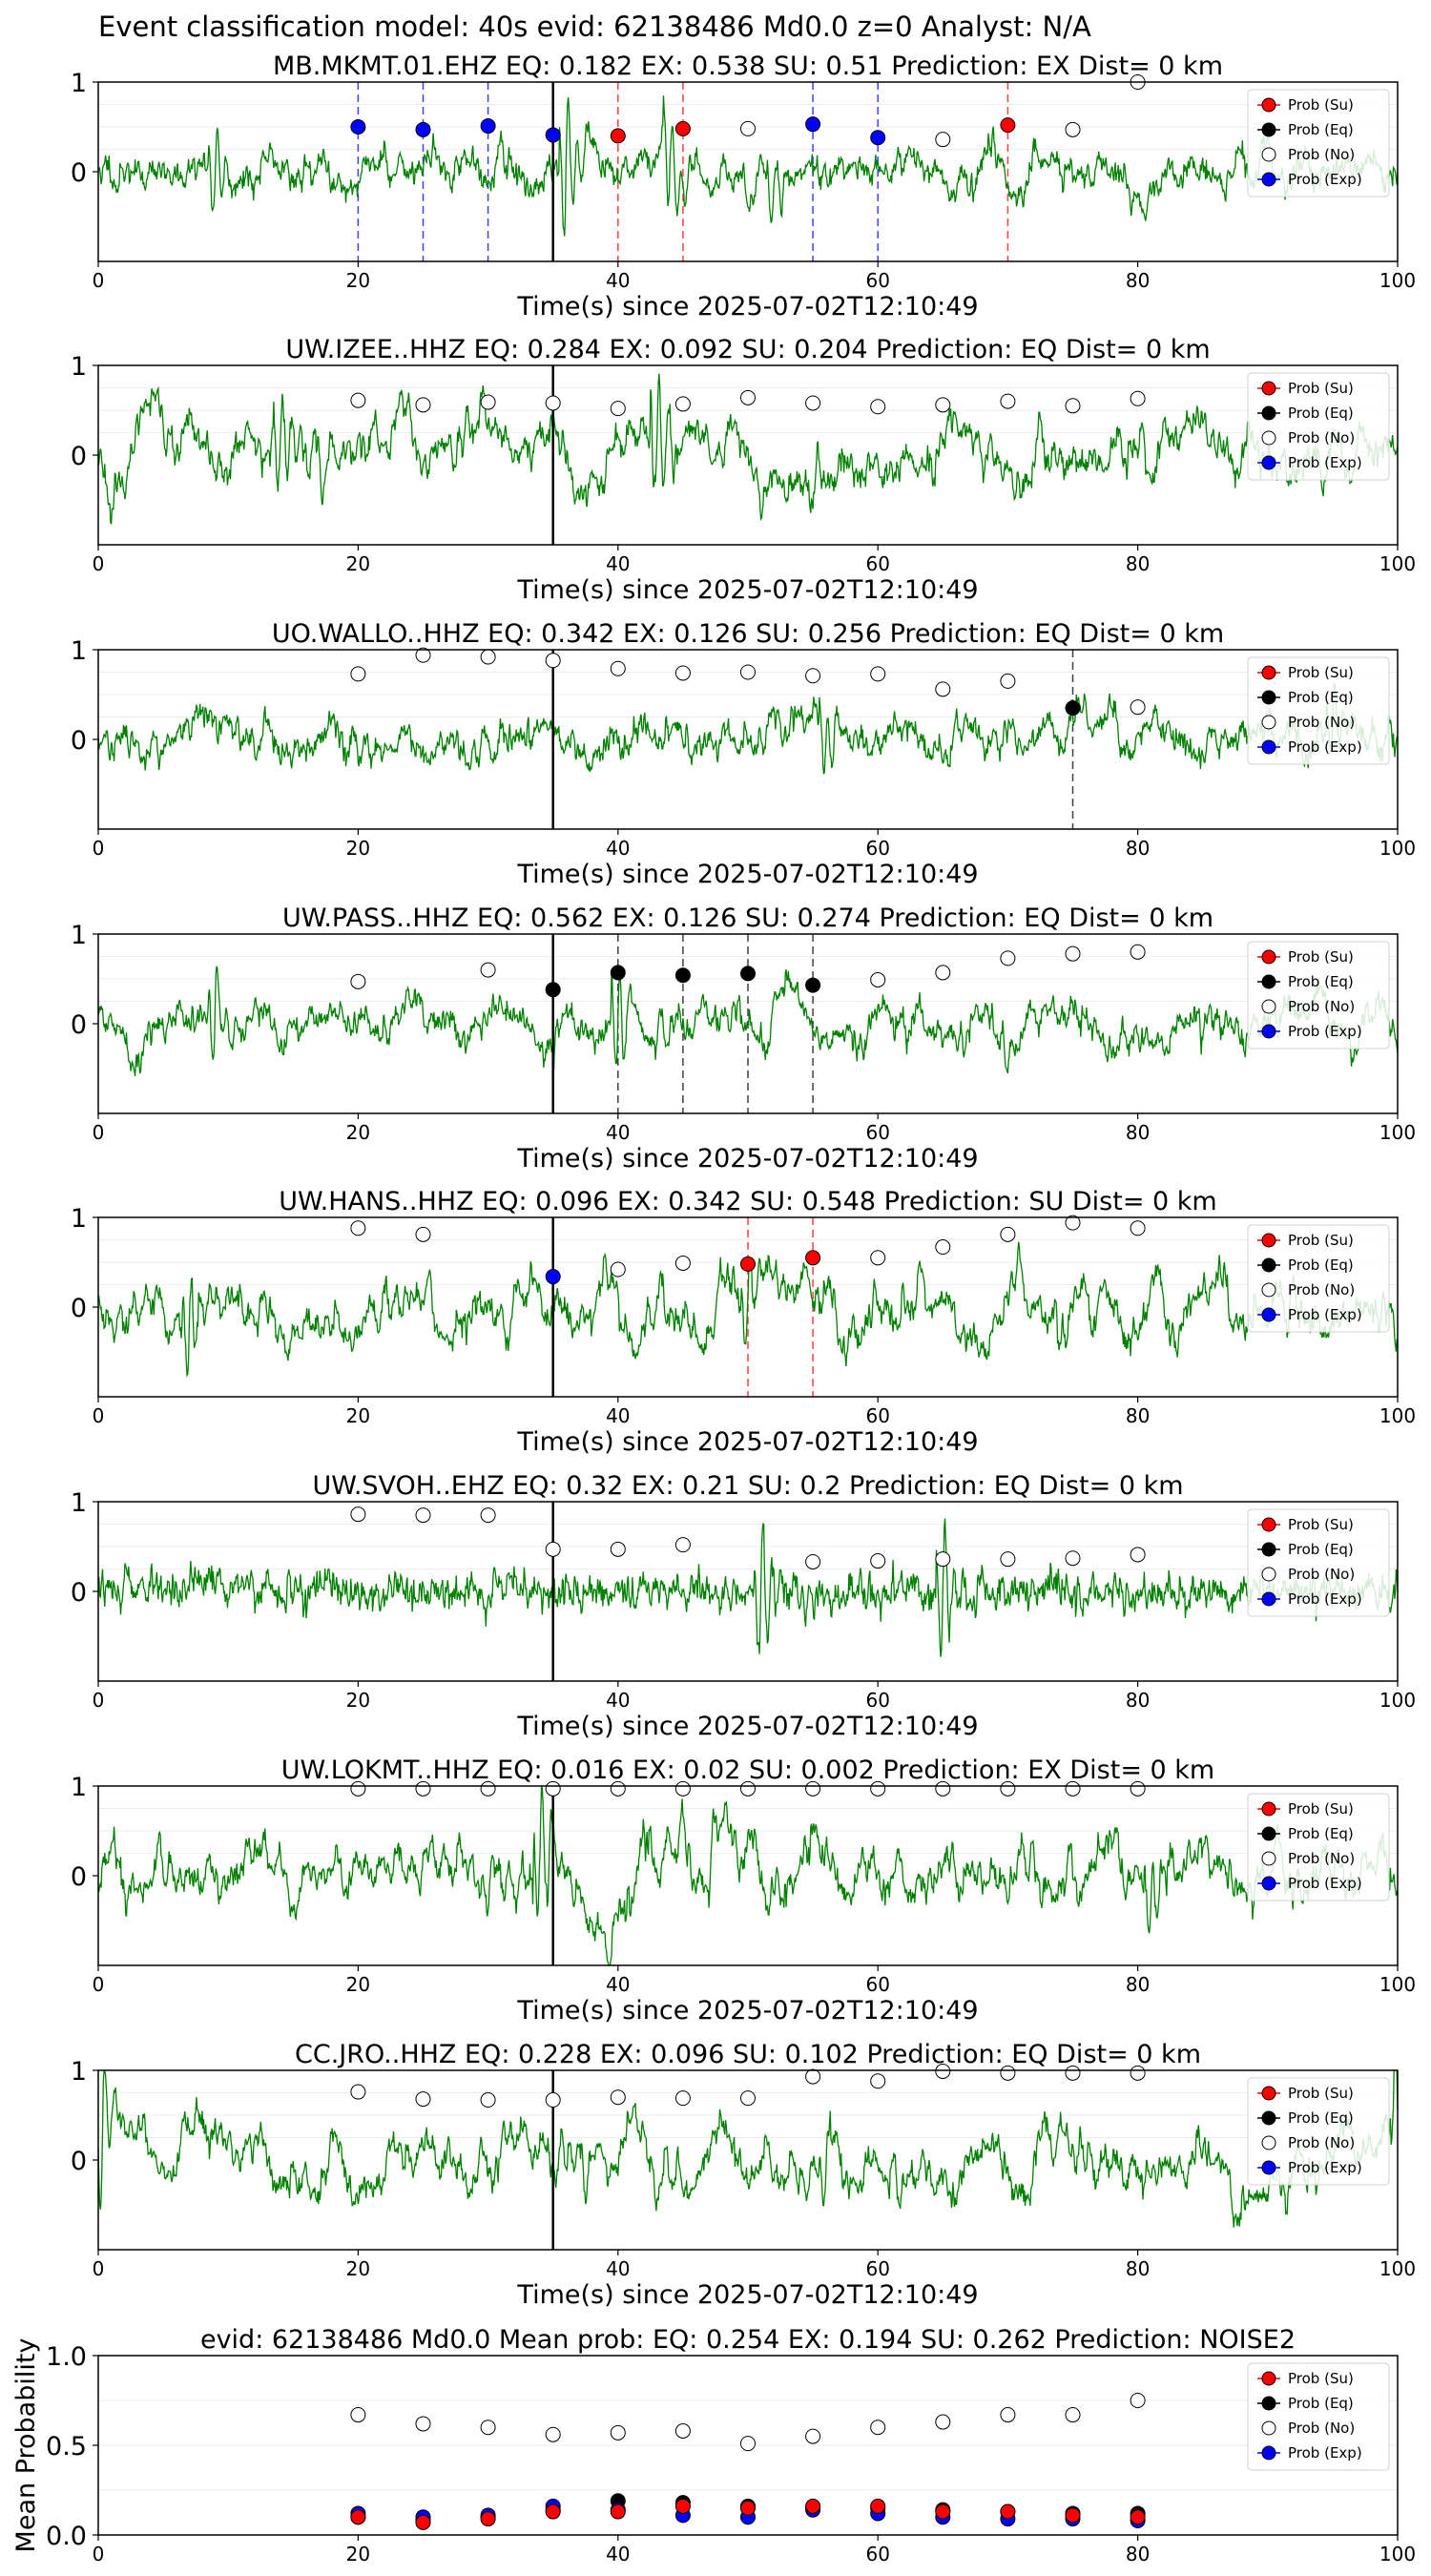 This screenshot has height=2576, width=1431. What do you see at coordinates (1138, 1700) in the screenshot?
I see `x-tick-label: 80` at bounding box center [1138, 1700].